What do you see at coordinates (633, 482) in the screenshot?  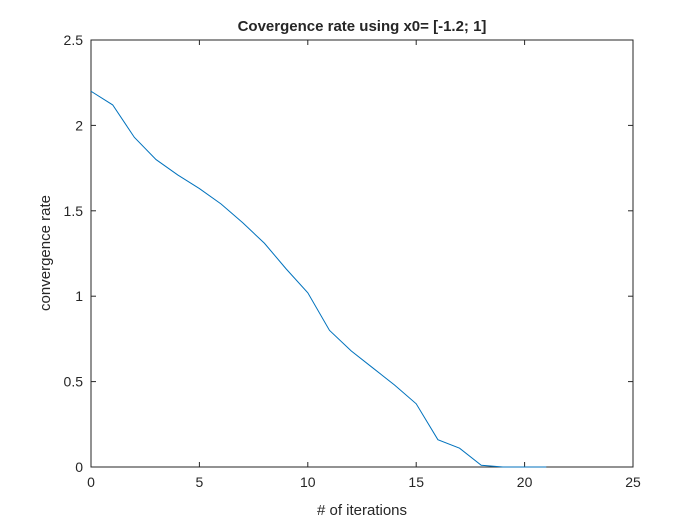 I see `x-tick-label: 25` at bounding box center [633, 482].